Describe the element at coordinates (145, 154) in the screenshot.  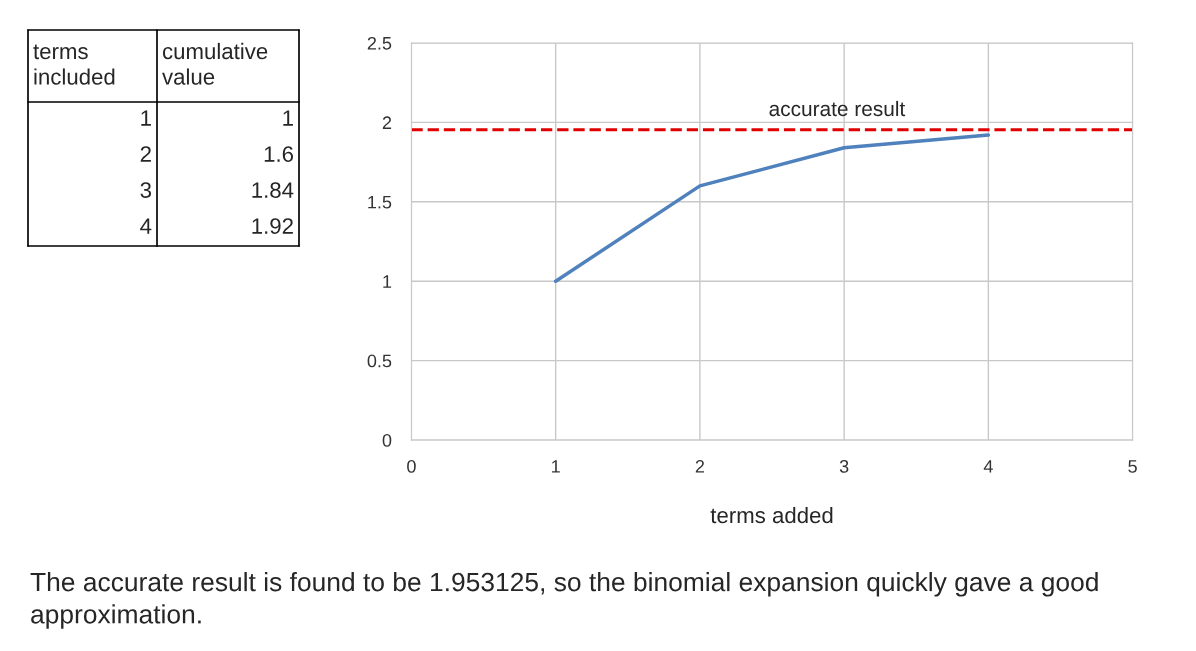
I see `category-label: 2` at that location.